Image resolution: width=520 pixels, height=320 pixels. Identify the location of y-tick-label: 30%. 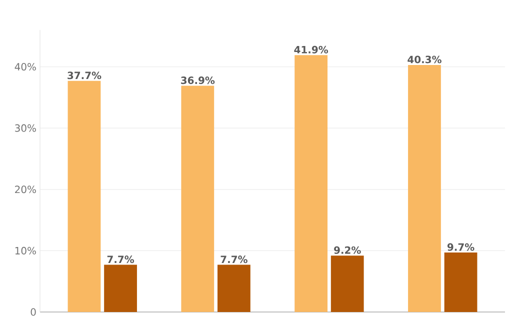
(25, 128).